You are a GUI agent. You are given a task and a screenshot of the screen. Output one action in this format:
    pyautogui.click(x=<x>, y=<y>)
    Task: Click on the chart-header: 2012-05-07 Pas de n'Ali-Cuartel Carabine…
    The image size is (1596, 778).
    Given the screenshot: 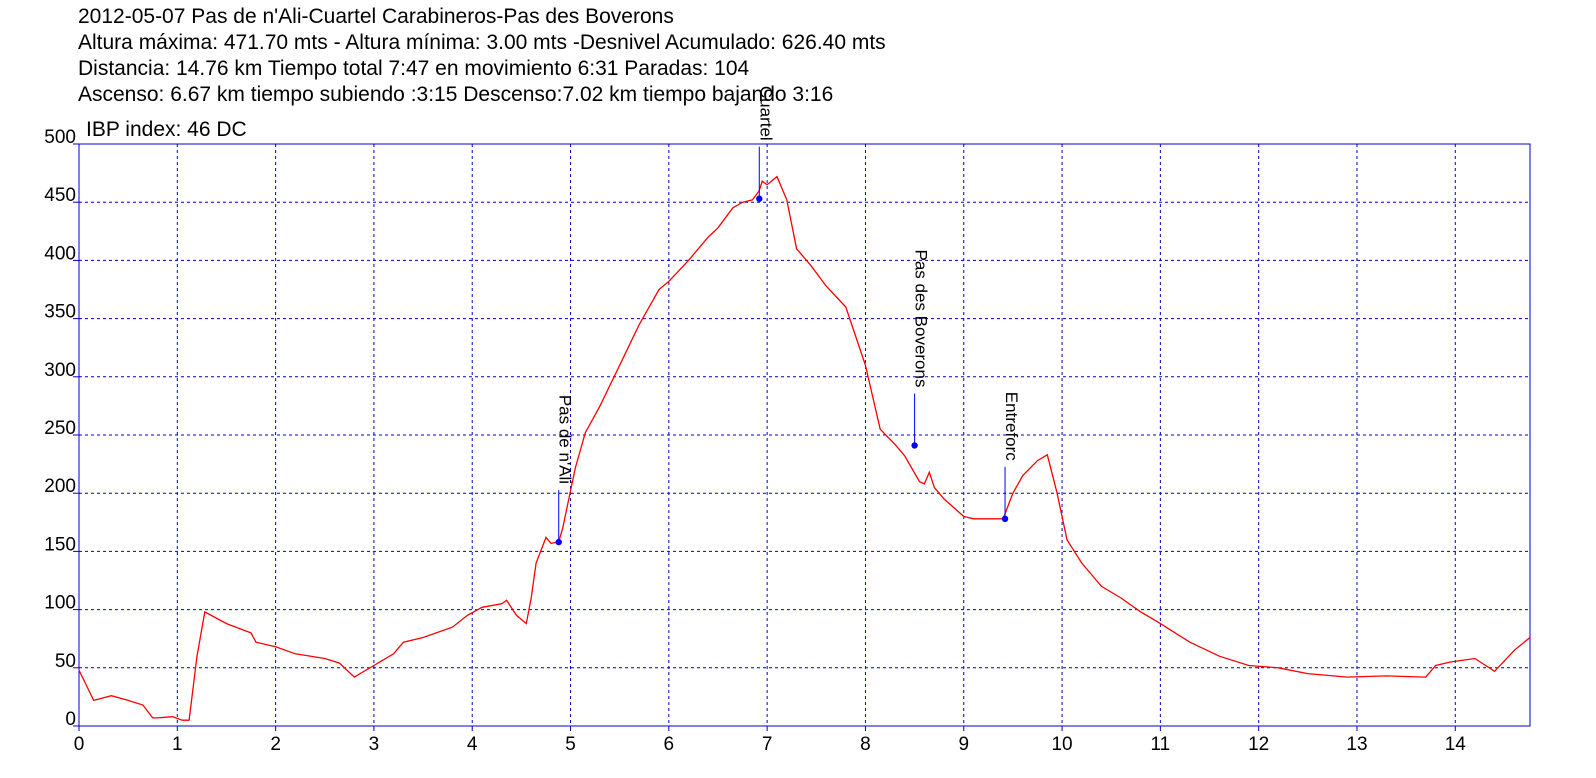 What is the action you would take?
    pyautogui.click(x=482, y=56)
    